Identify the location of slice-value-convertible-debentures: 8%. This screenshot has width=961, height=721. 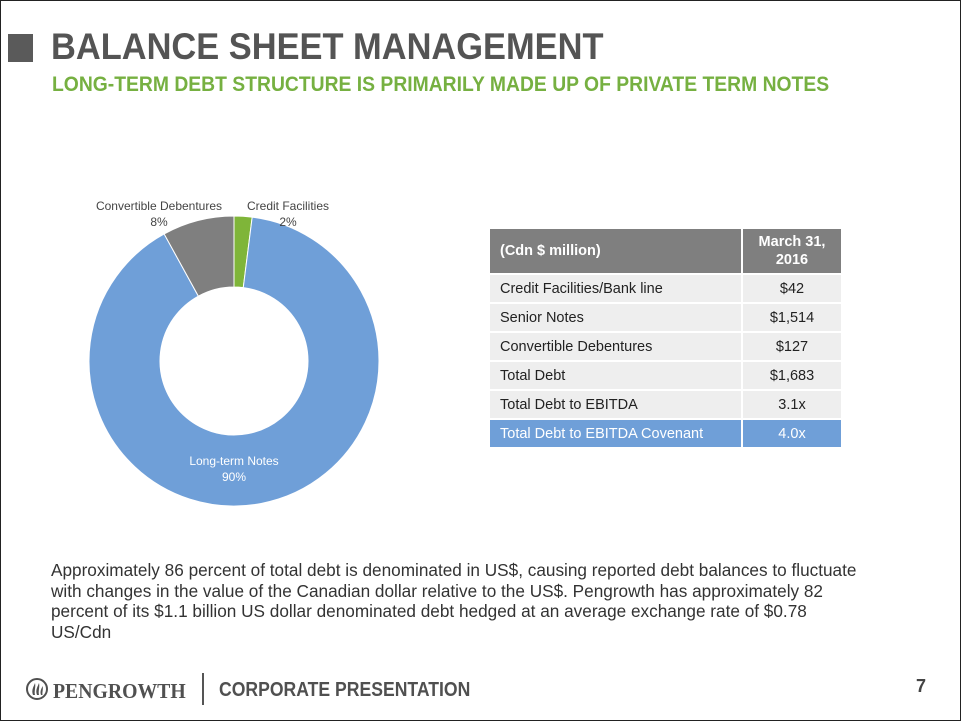
(159, 222).